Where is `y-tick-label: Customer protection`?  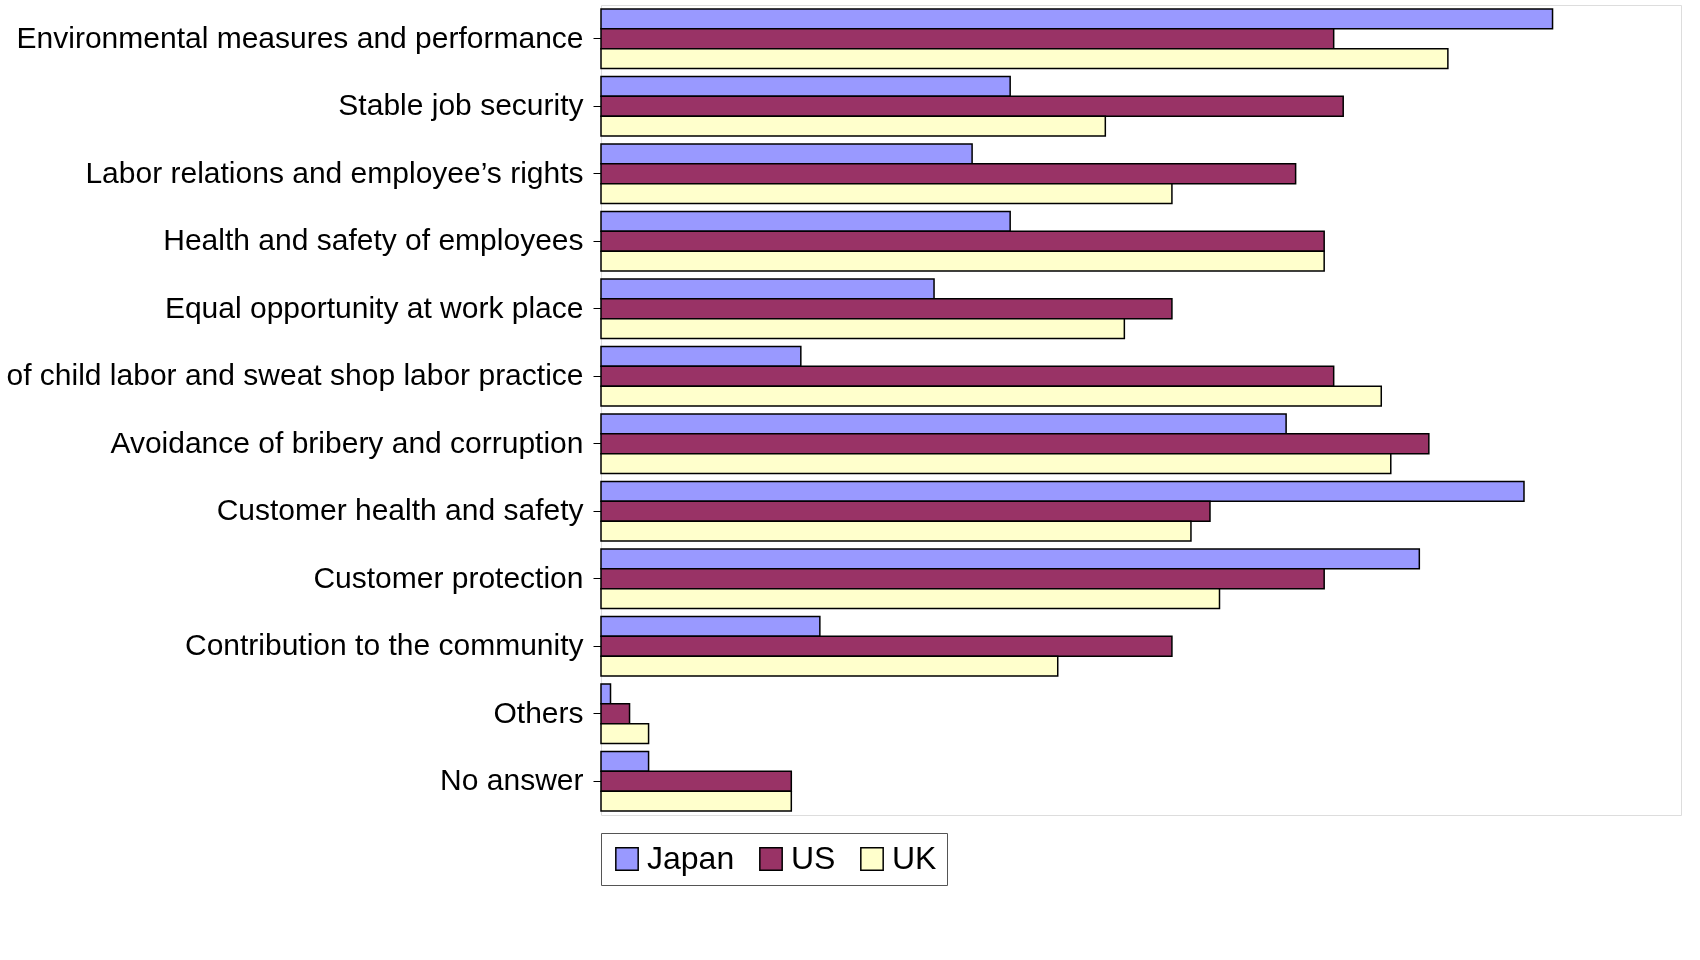 y-tick-label: Customer protection is located at coordinates (448, 577).